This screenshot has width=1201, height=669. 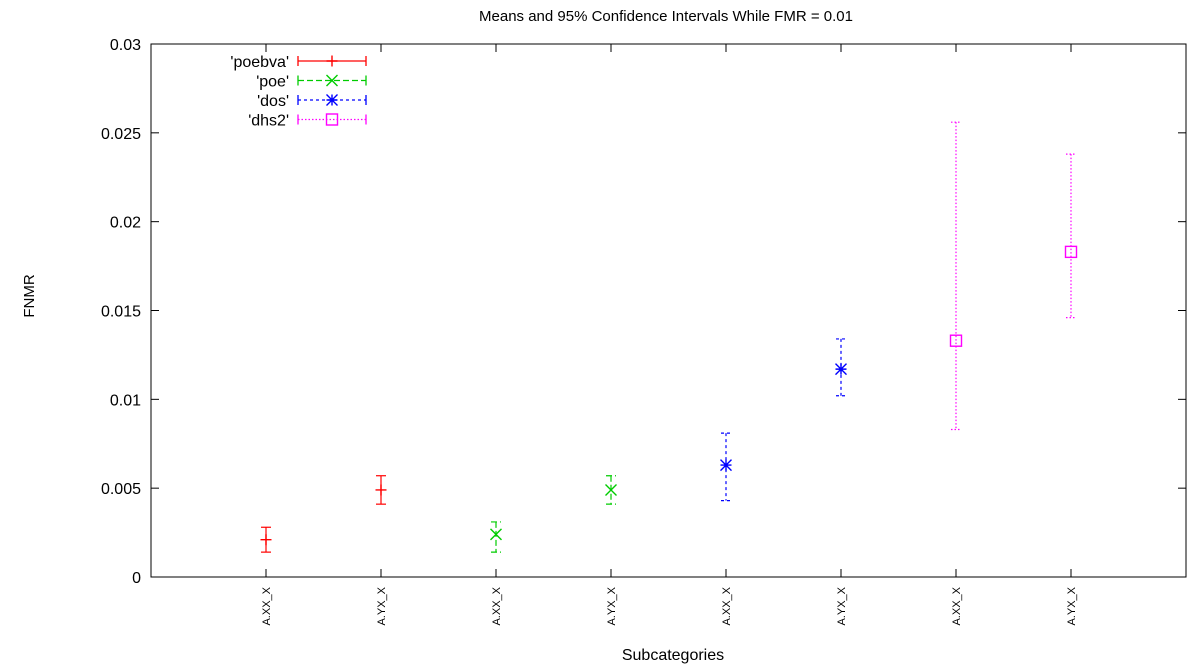 I want to click on y-tick-label: 0.03, so click(x=125, y=45).